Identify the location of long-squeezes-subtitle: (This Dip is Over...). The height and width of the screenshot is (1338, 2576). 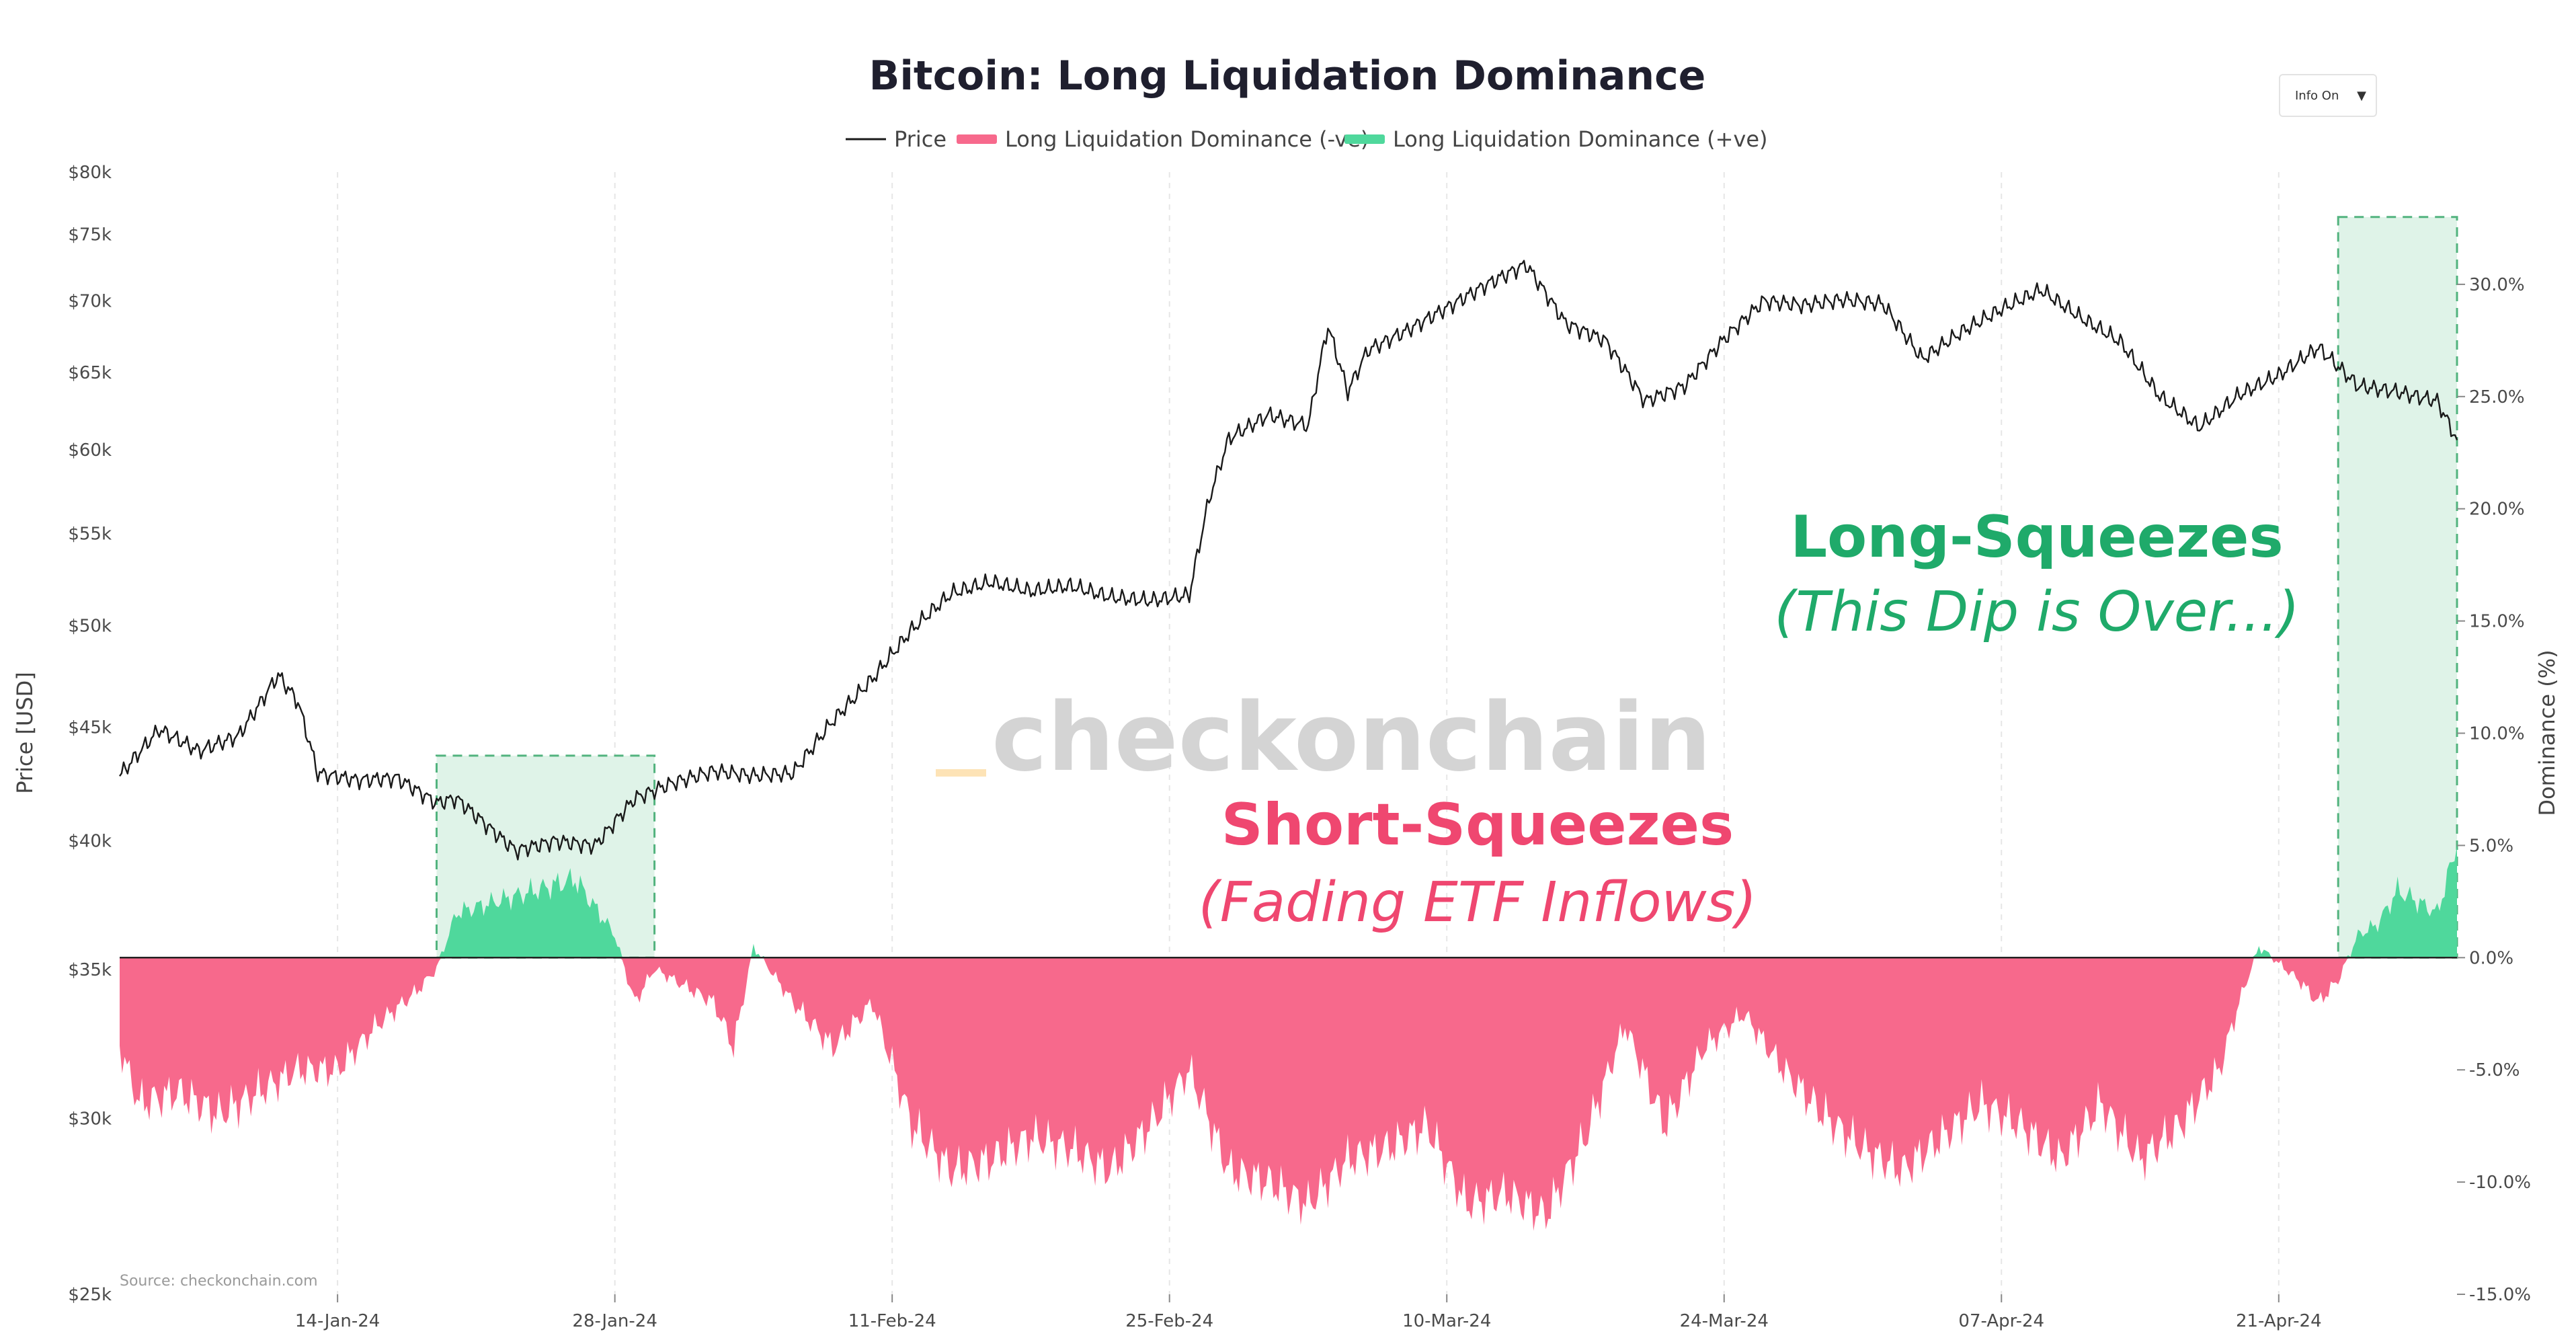
(2036, 612).